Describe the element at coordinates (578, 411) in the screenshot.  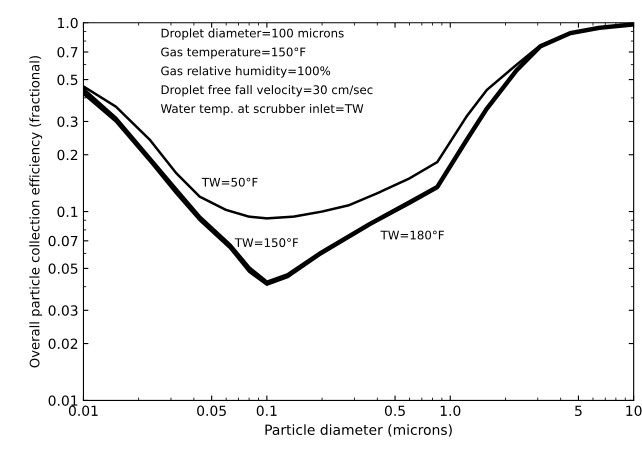
I see `x-tick-label: 5` at that location.